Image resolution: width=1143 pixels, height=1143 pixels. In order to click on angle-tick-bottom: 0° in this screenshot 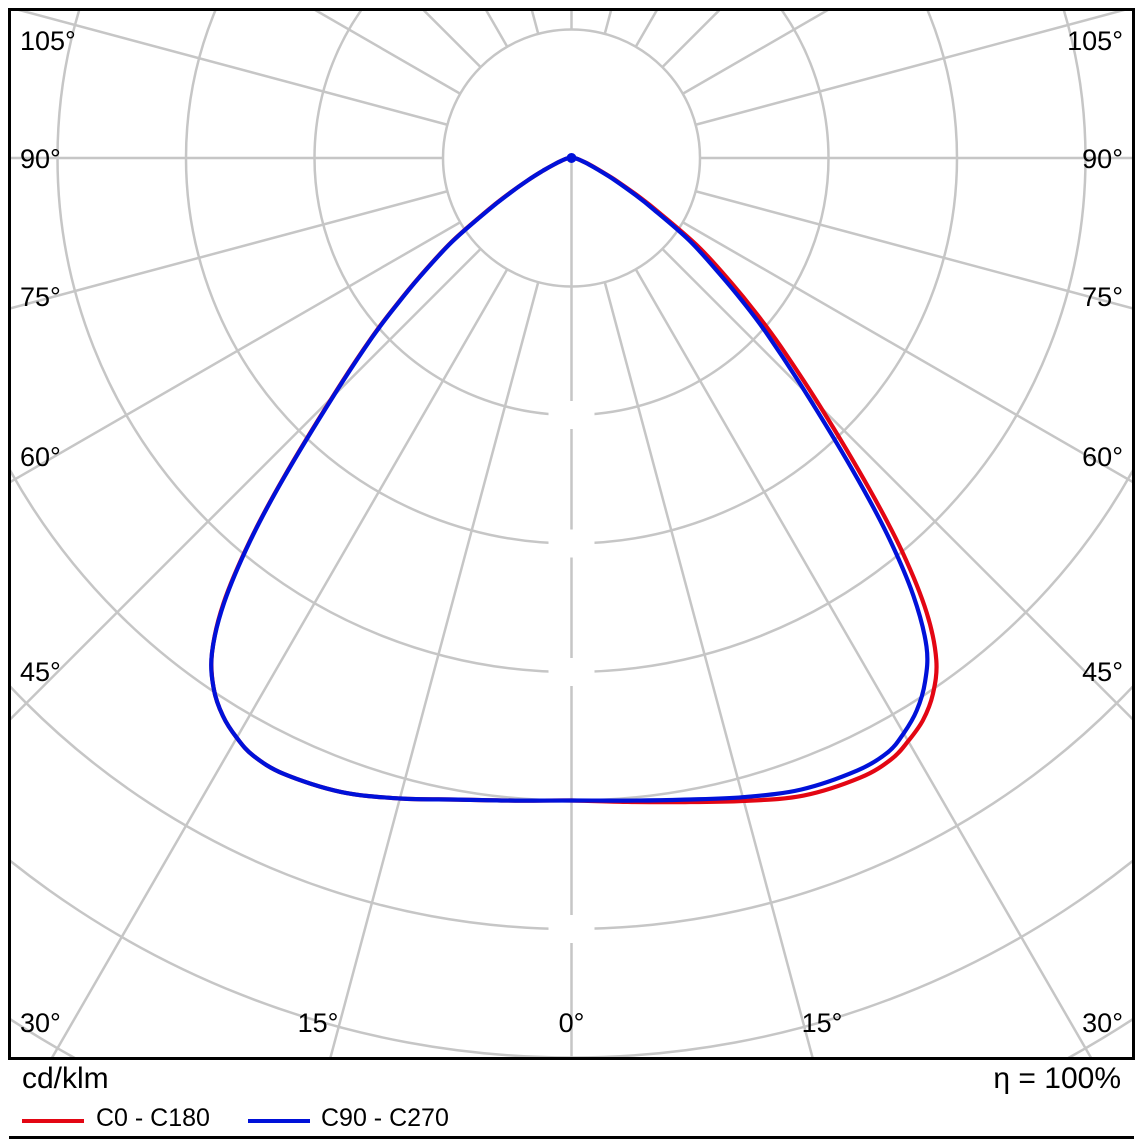, I will do `click(572, 1023)`.